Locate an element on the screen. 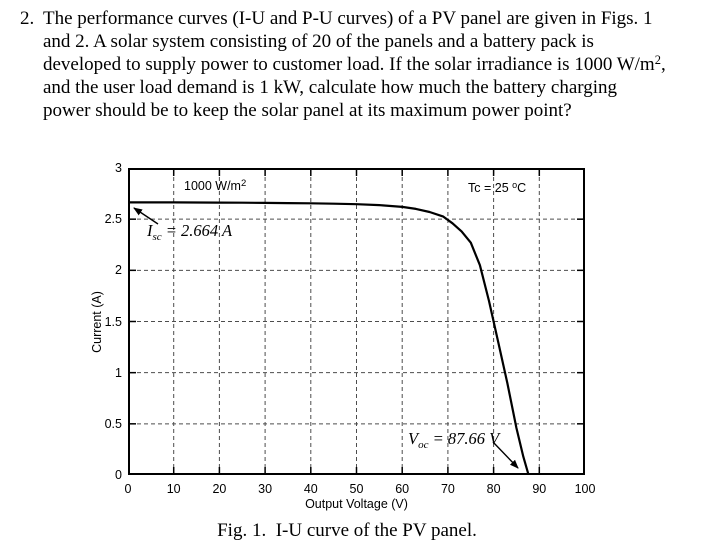 The width and height of the screenshot is (714, 557). problem-line-text: , is located at coordinates (663, 64).